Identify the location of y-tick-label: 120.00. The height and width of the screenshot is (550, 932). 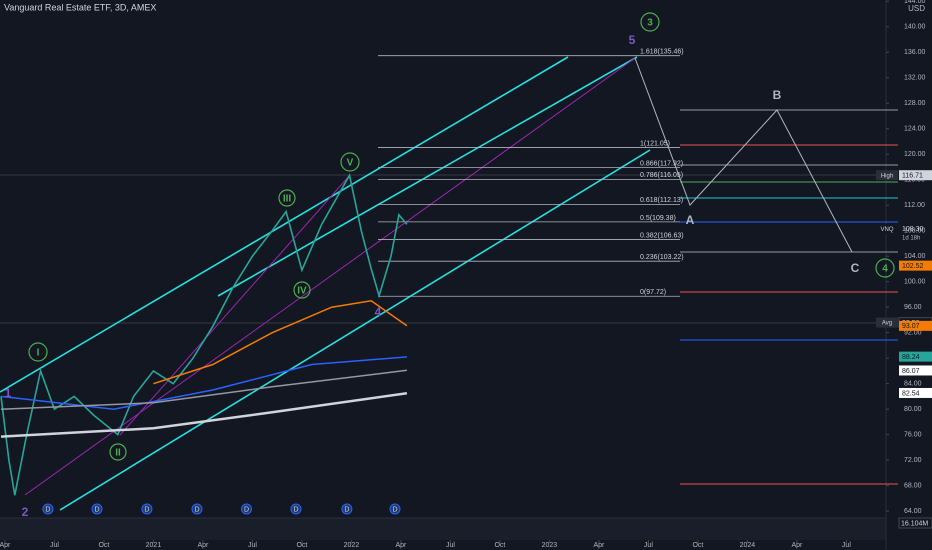
(915, 154).